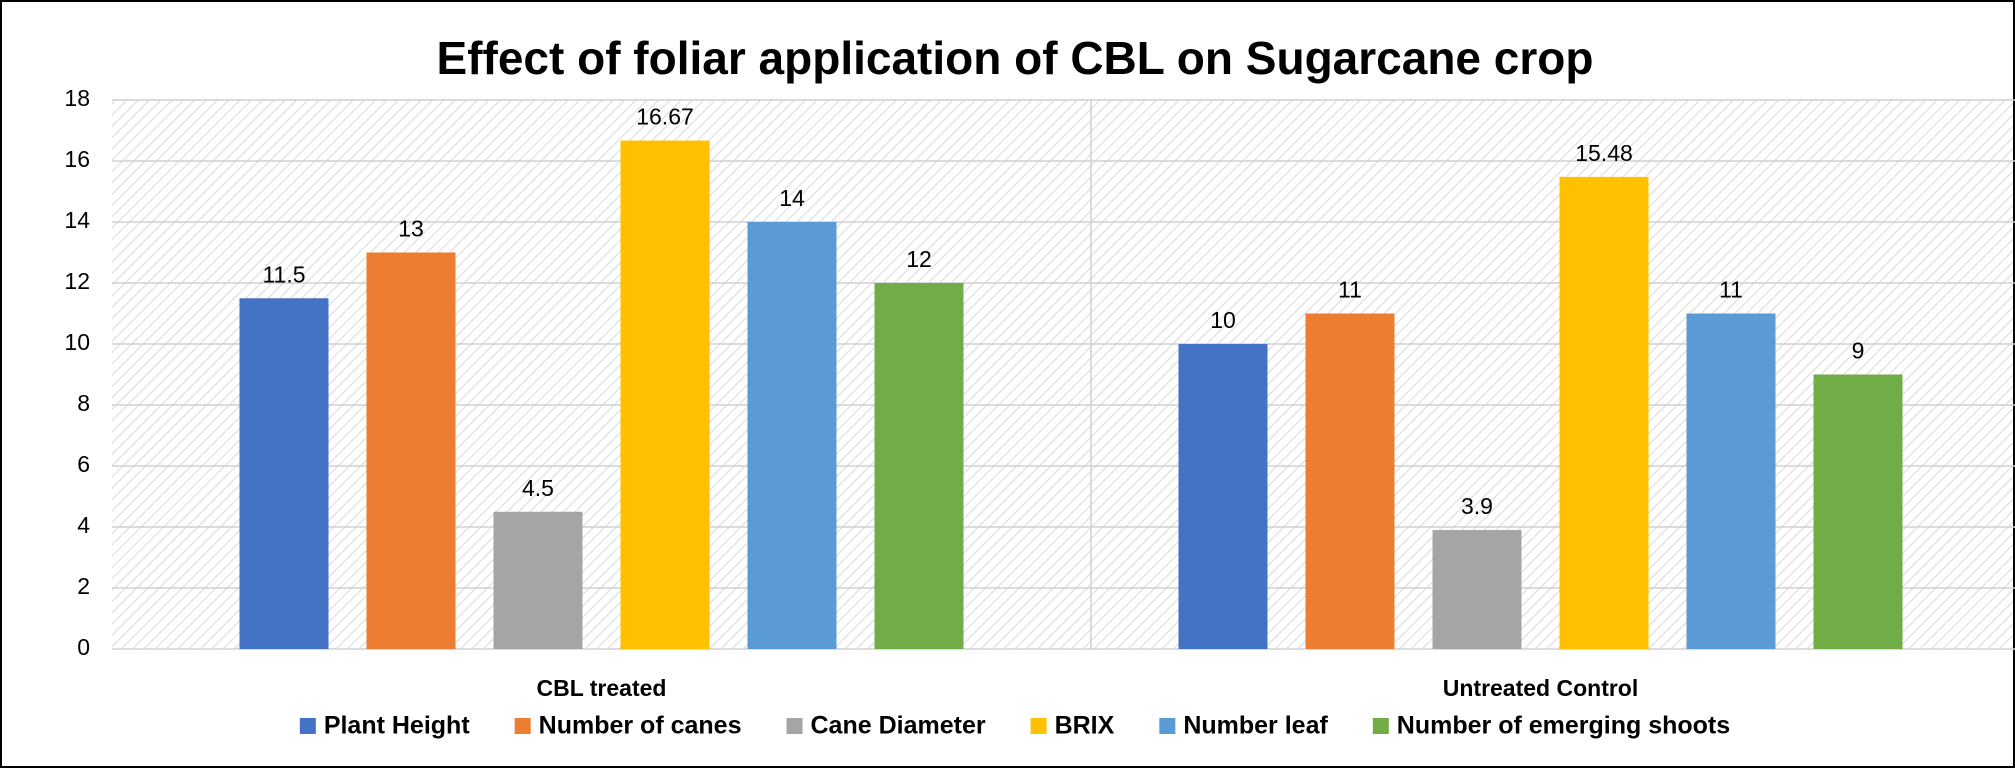 The image size is (2015, 768). I want to click on y-tick-label: 0, so click(83, 647).